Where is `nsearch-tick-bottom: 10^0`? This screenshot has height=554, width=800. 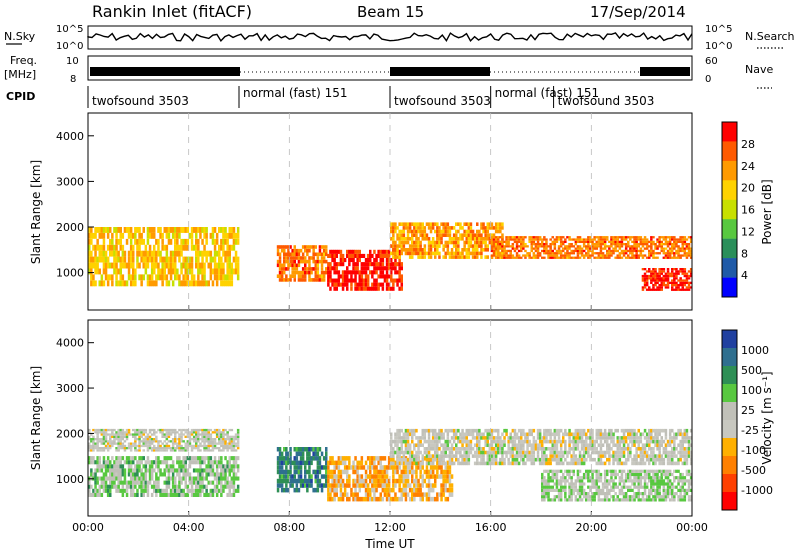 nsearch-tick-bottom: 10^0 is located at coordinates (718, 46).